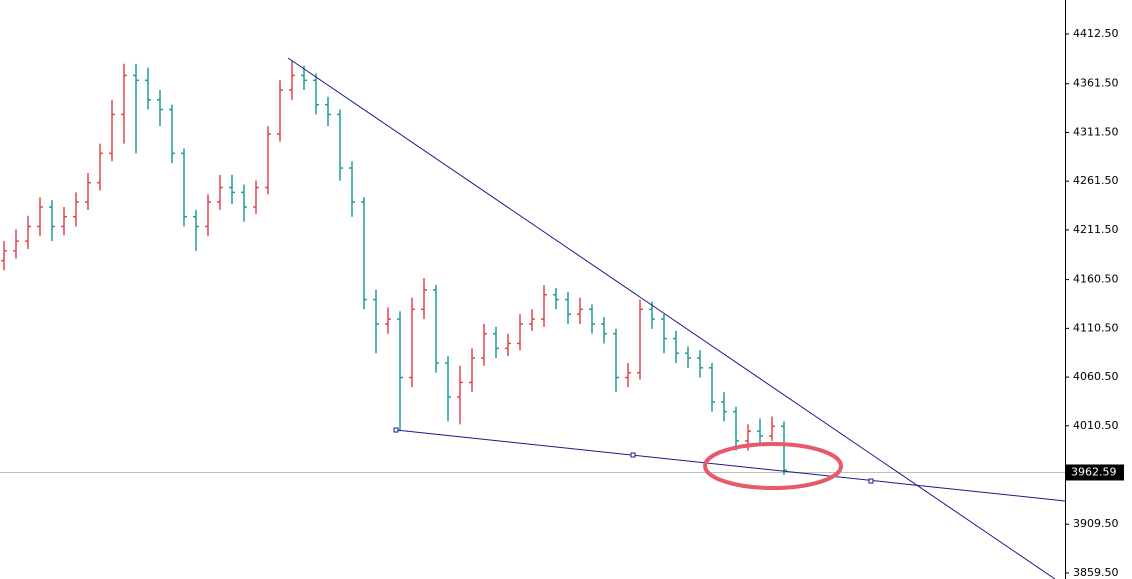 Image resolution: width=1132 pixels, height=579 pixels. I want to click on y-tick-label: 4412.50, so click(1096, 33).